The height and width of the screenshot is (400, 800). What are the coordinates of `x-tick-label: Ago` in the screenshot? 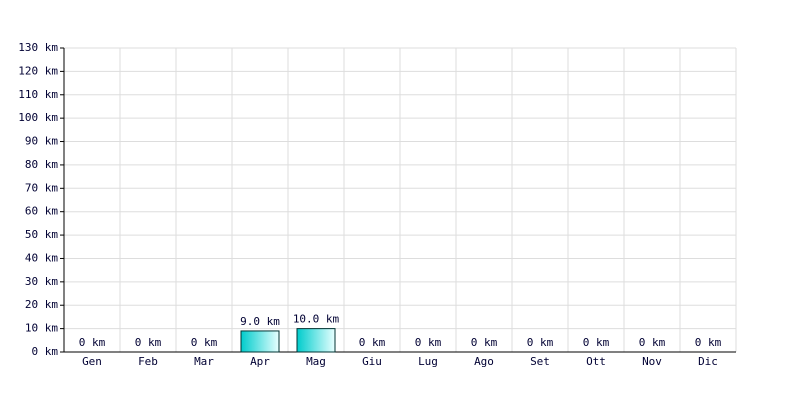 It's located at (484, 361).